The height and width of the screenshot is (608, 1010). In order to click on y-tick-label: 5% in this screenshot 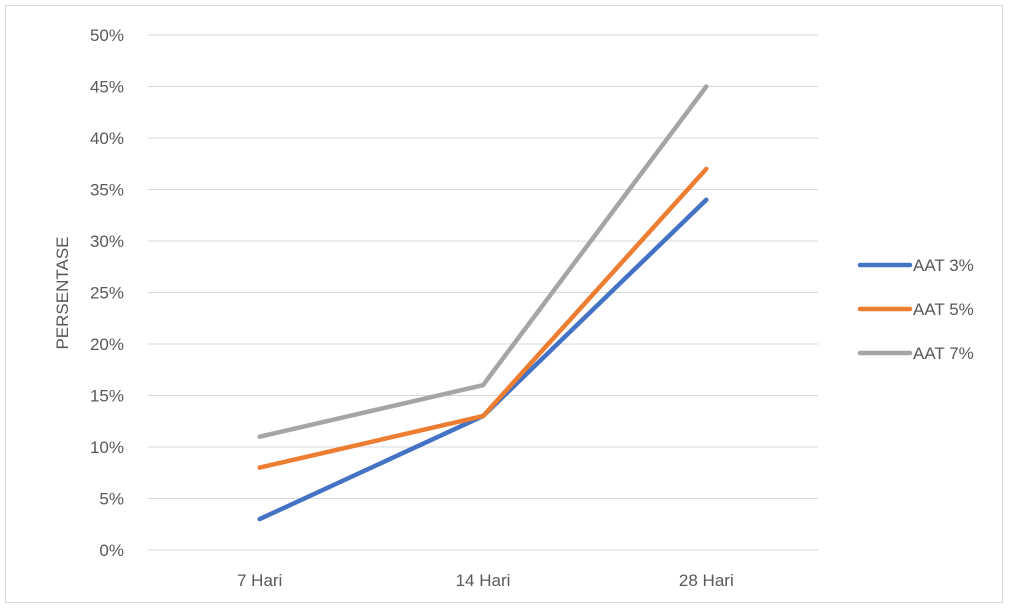, I will do `click(111, 499)`.